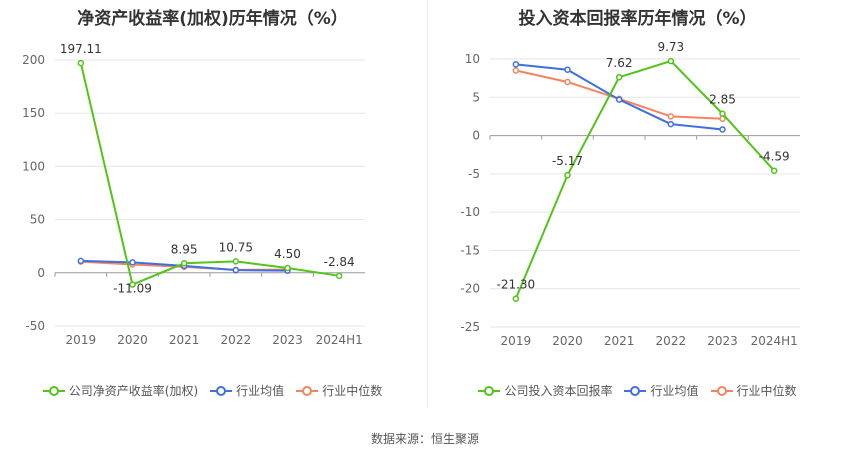  What do you see at coordinates (476, 136) in the screenshot?
I see `roic-y-tick-label: 0` at bounding box center [476, 136].